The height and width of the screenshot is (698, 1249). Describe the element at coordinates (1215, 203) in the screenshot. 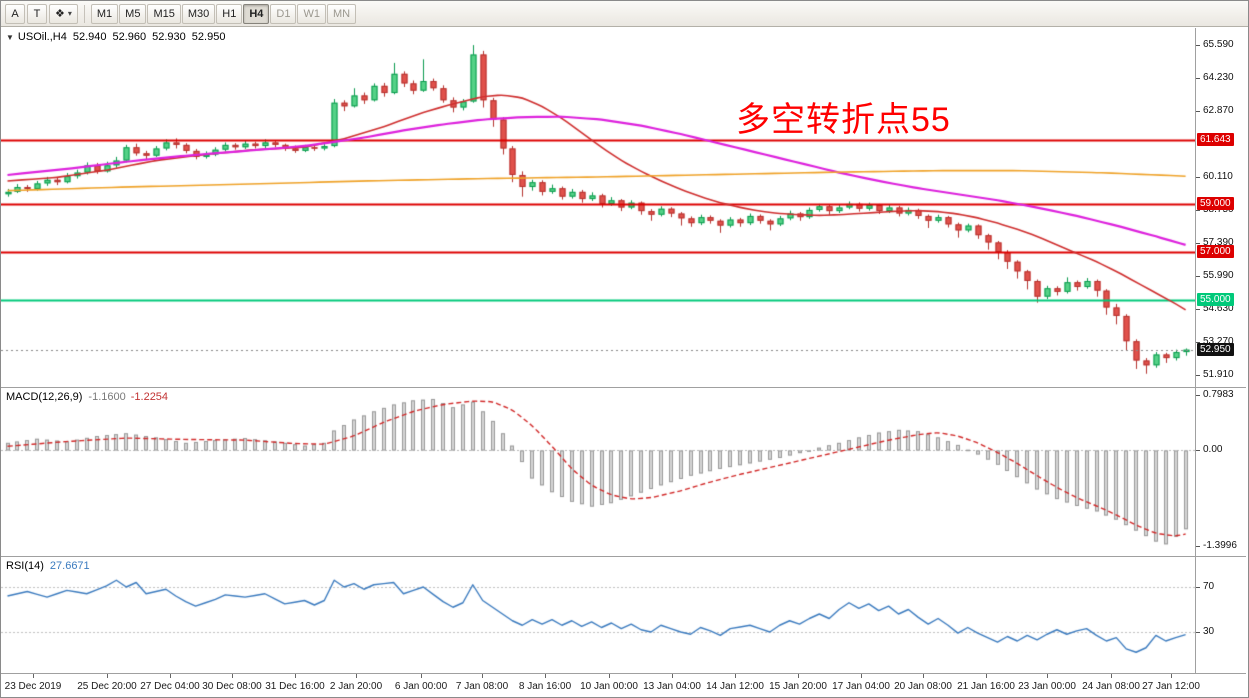

I see `price-level-badge: 59.000` at that location.